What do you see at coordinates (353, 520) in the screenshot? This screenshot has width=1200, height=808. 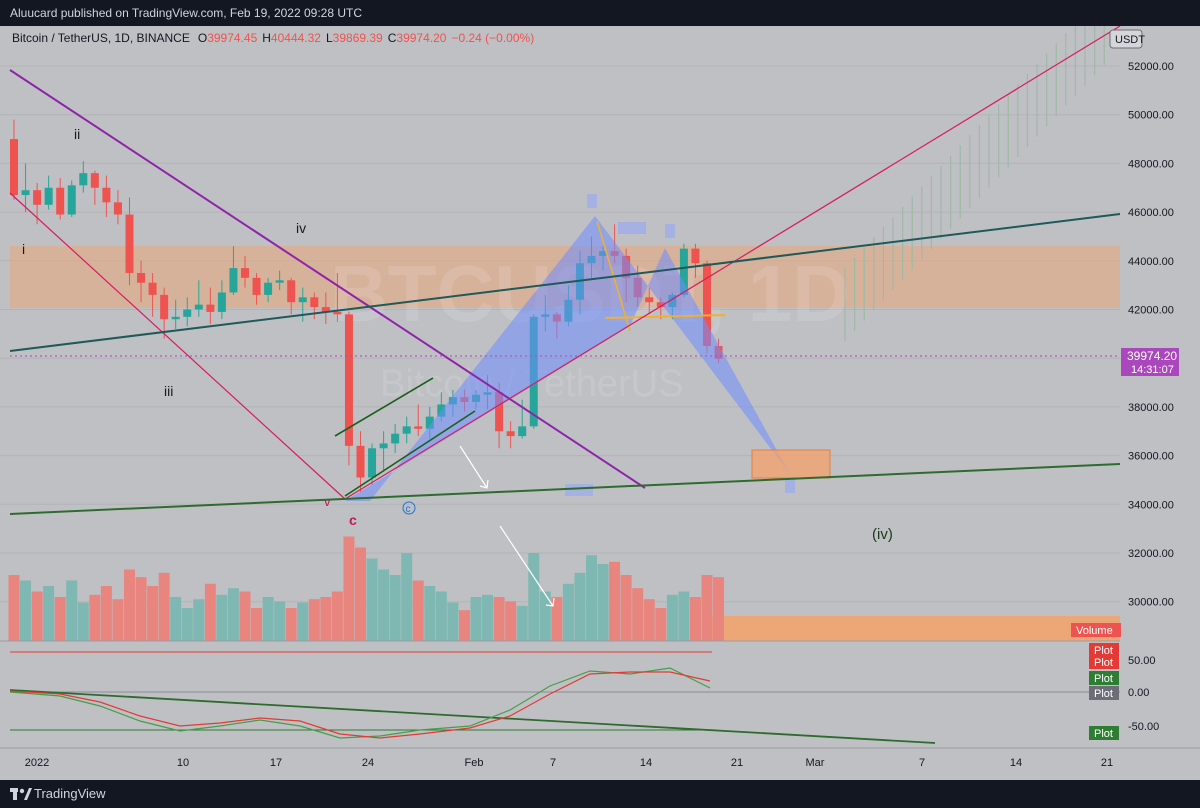 I see `wave-label-c: c` at bounding box center [353, 520].